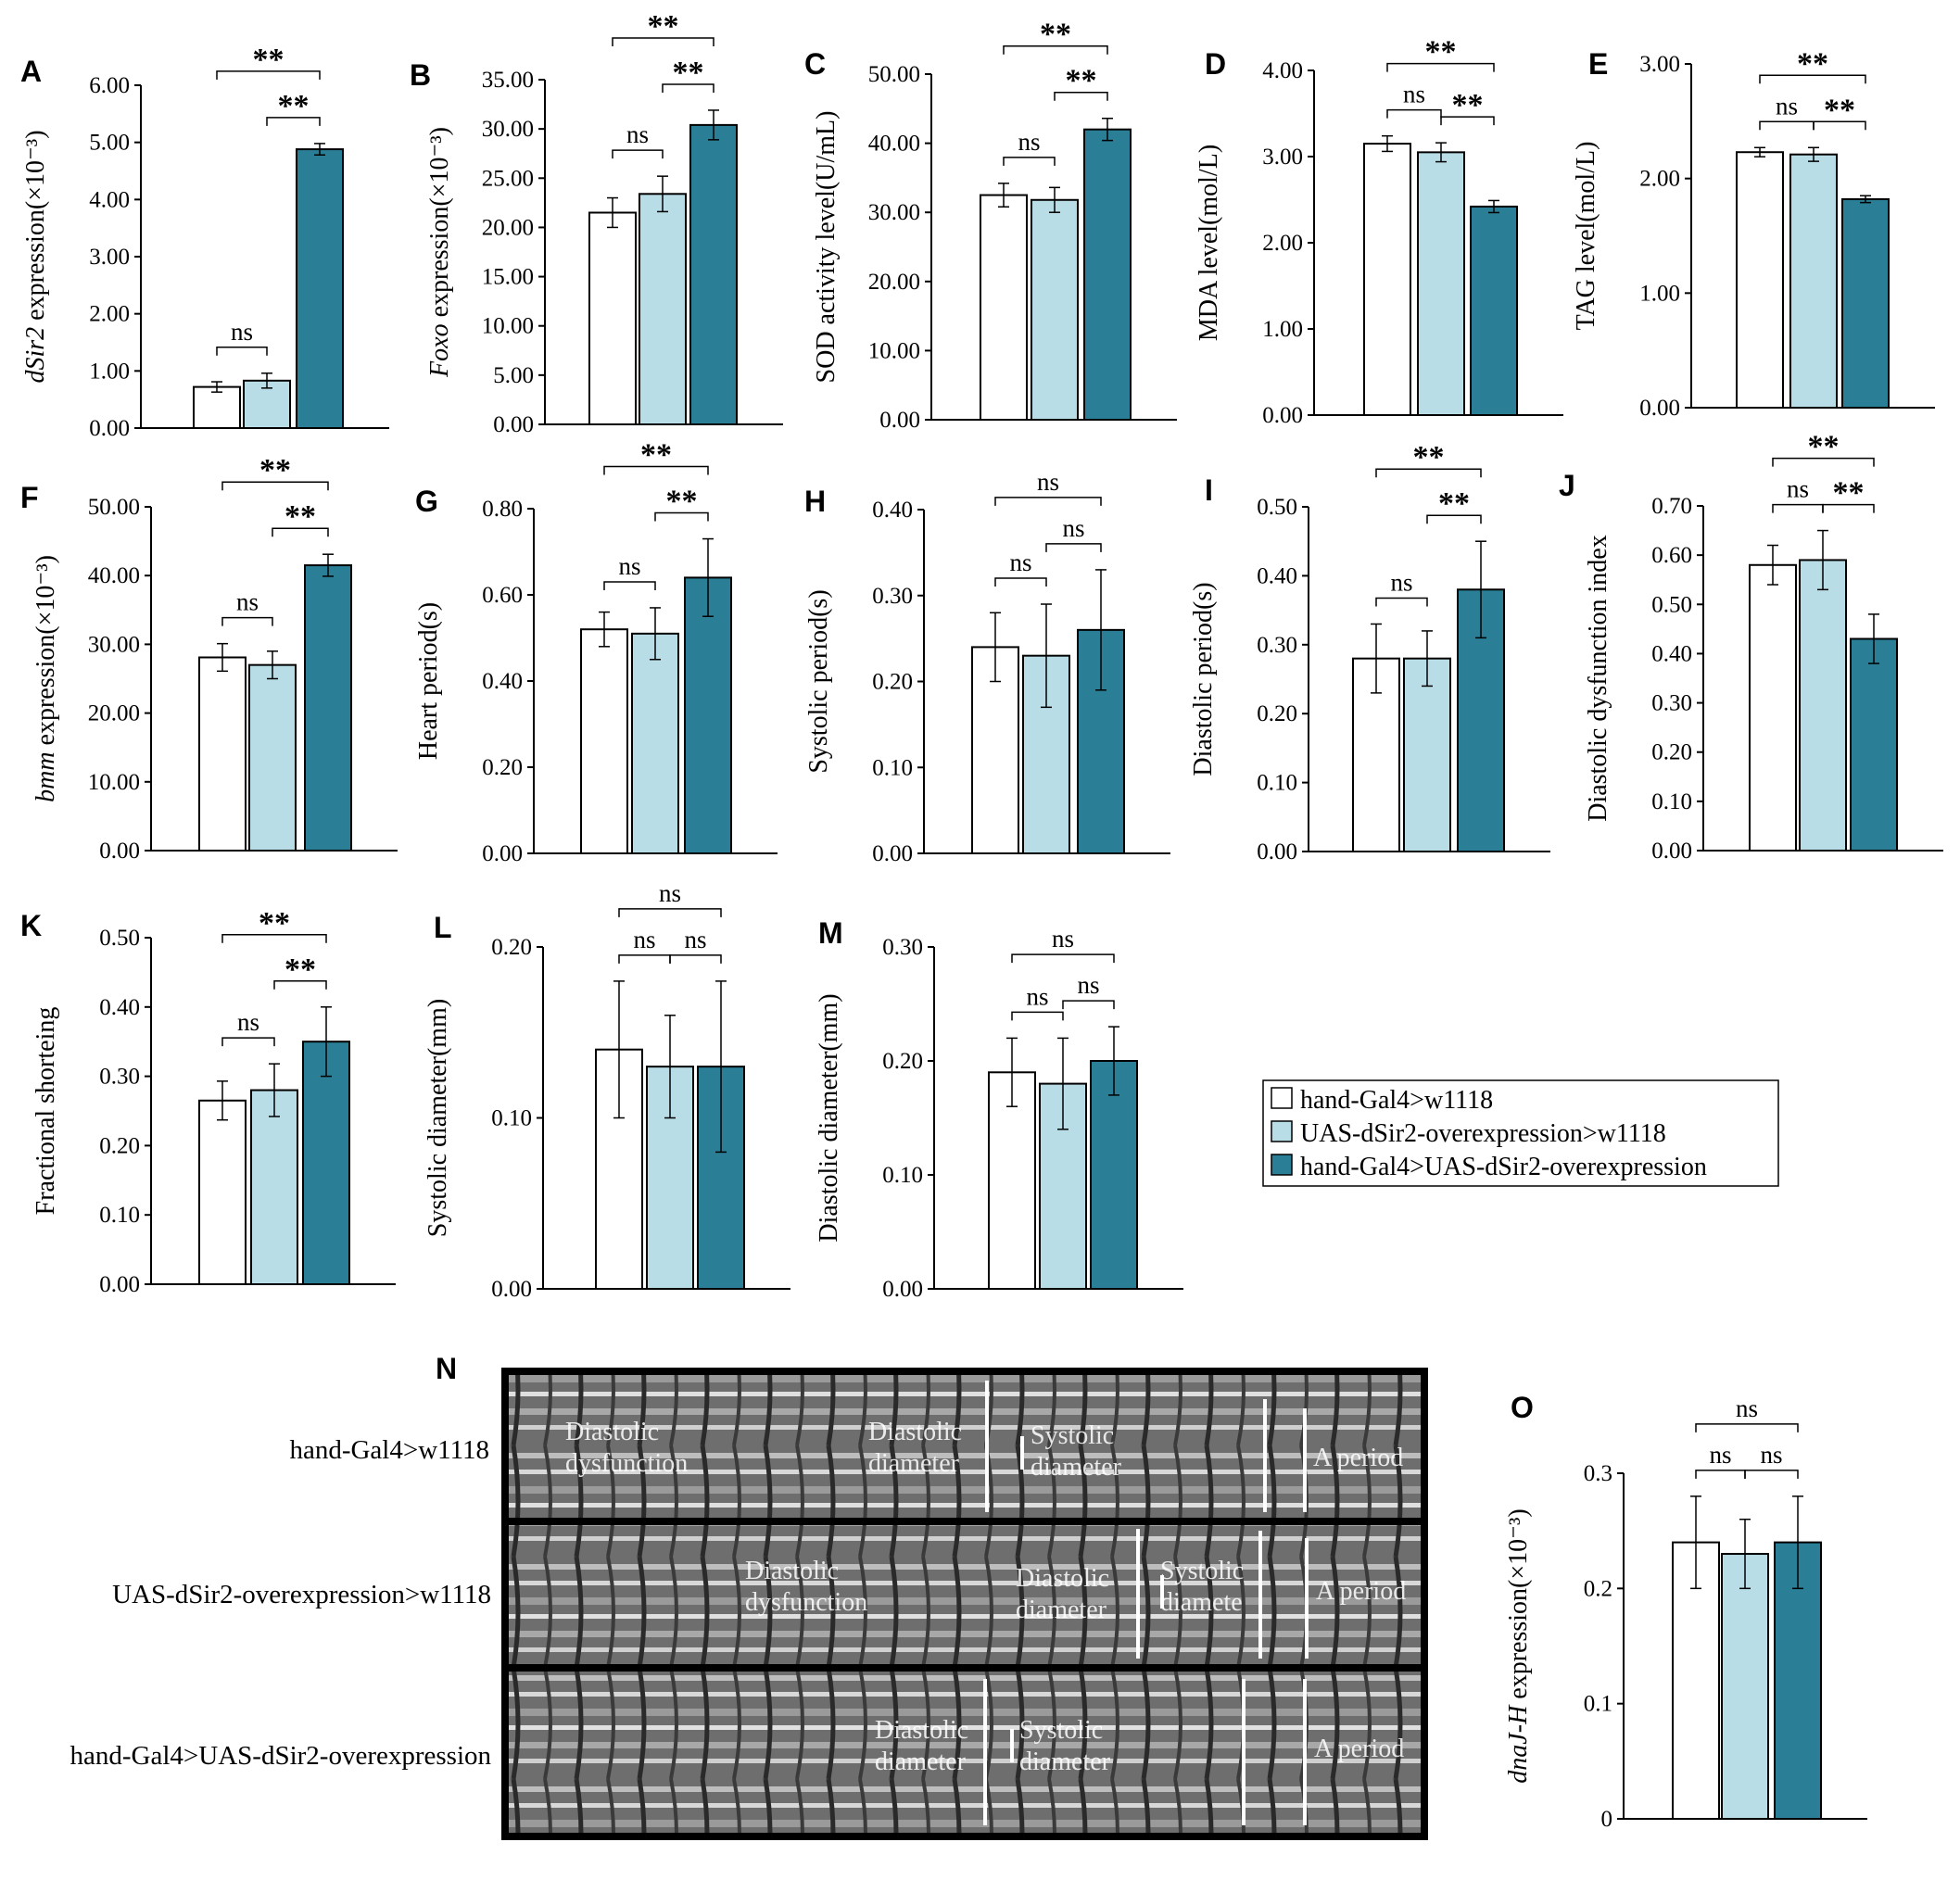 The width and height of the screenshot is (1960, 1880). I want to click on y-axis-label: Systolic diameter(mm), so click(438, 1118).